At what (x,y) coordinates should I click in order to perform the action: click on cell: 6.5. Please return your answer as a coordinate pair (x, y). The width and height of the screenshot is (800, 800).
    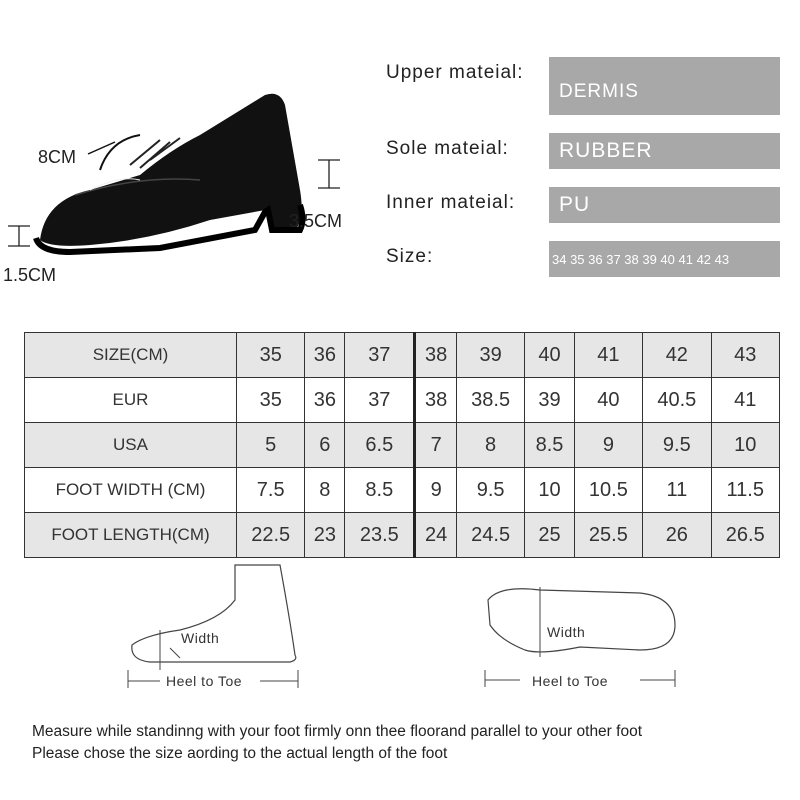
    Looking at the image, I should click on (380, 445).